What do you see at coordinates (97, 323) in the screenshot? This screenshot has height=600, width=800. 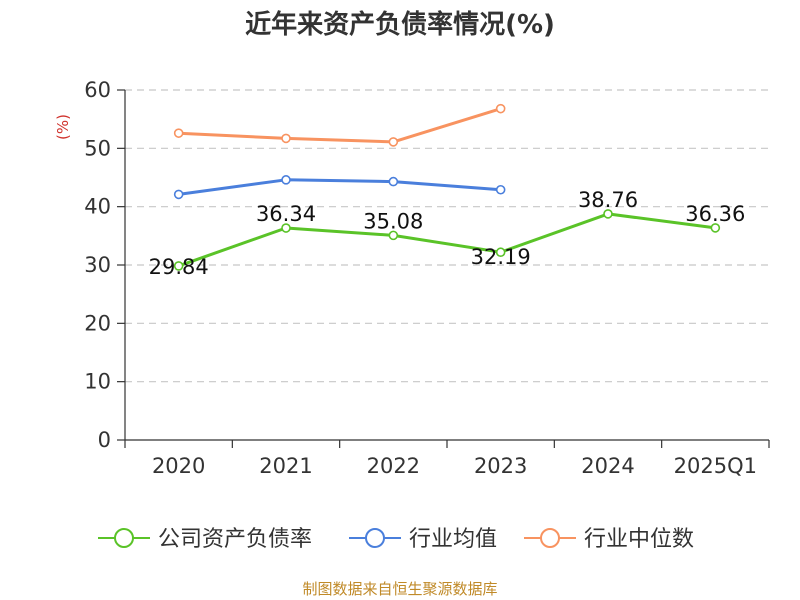 I see `y-tick-label: 20` at bounding box center [97, 323].